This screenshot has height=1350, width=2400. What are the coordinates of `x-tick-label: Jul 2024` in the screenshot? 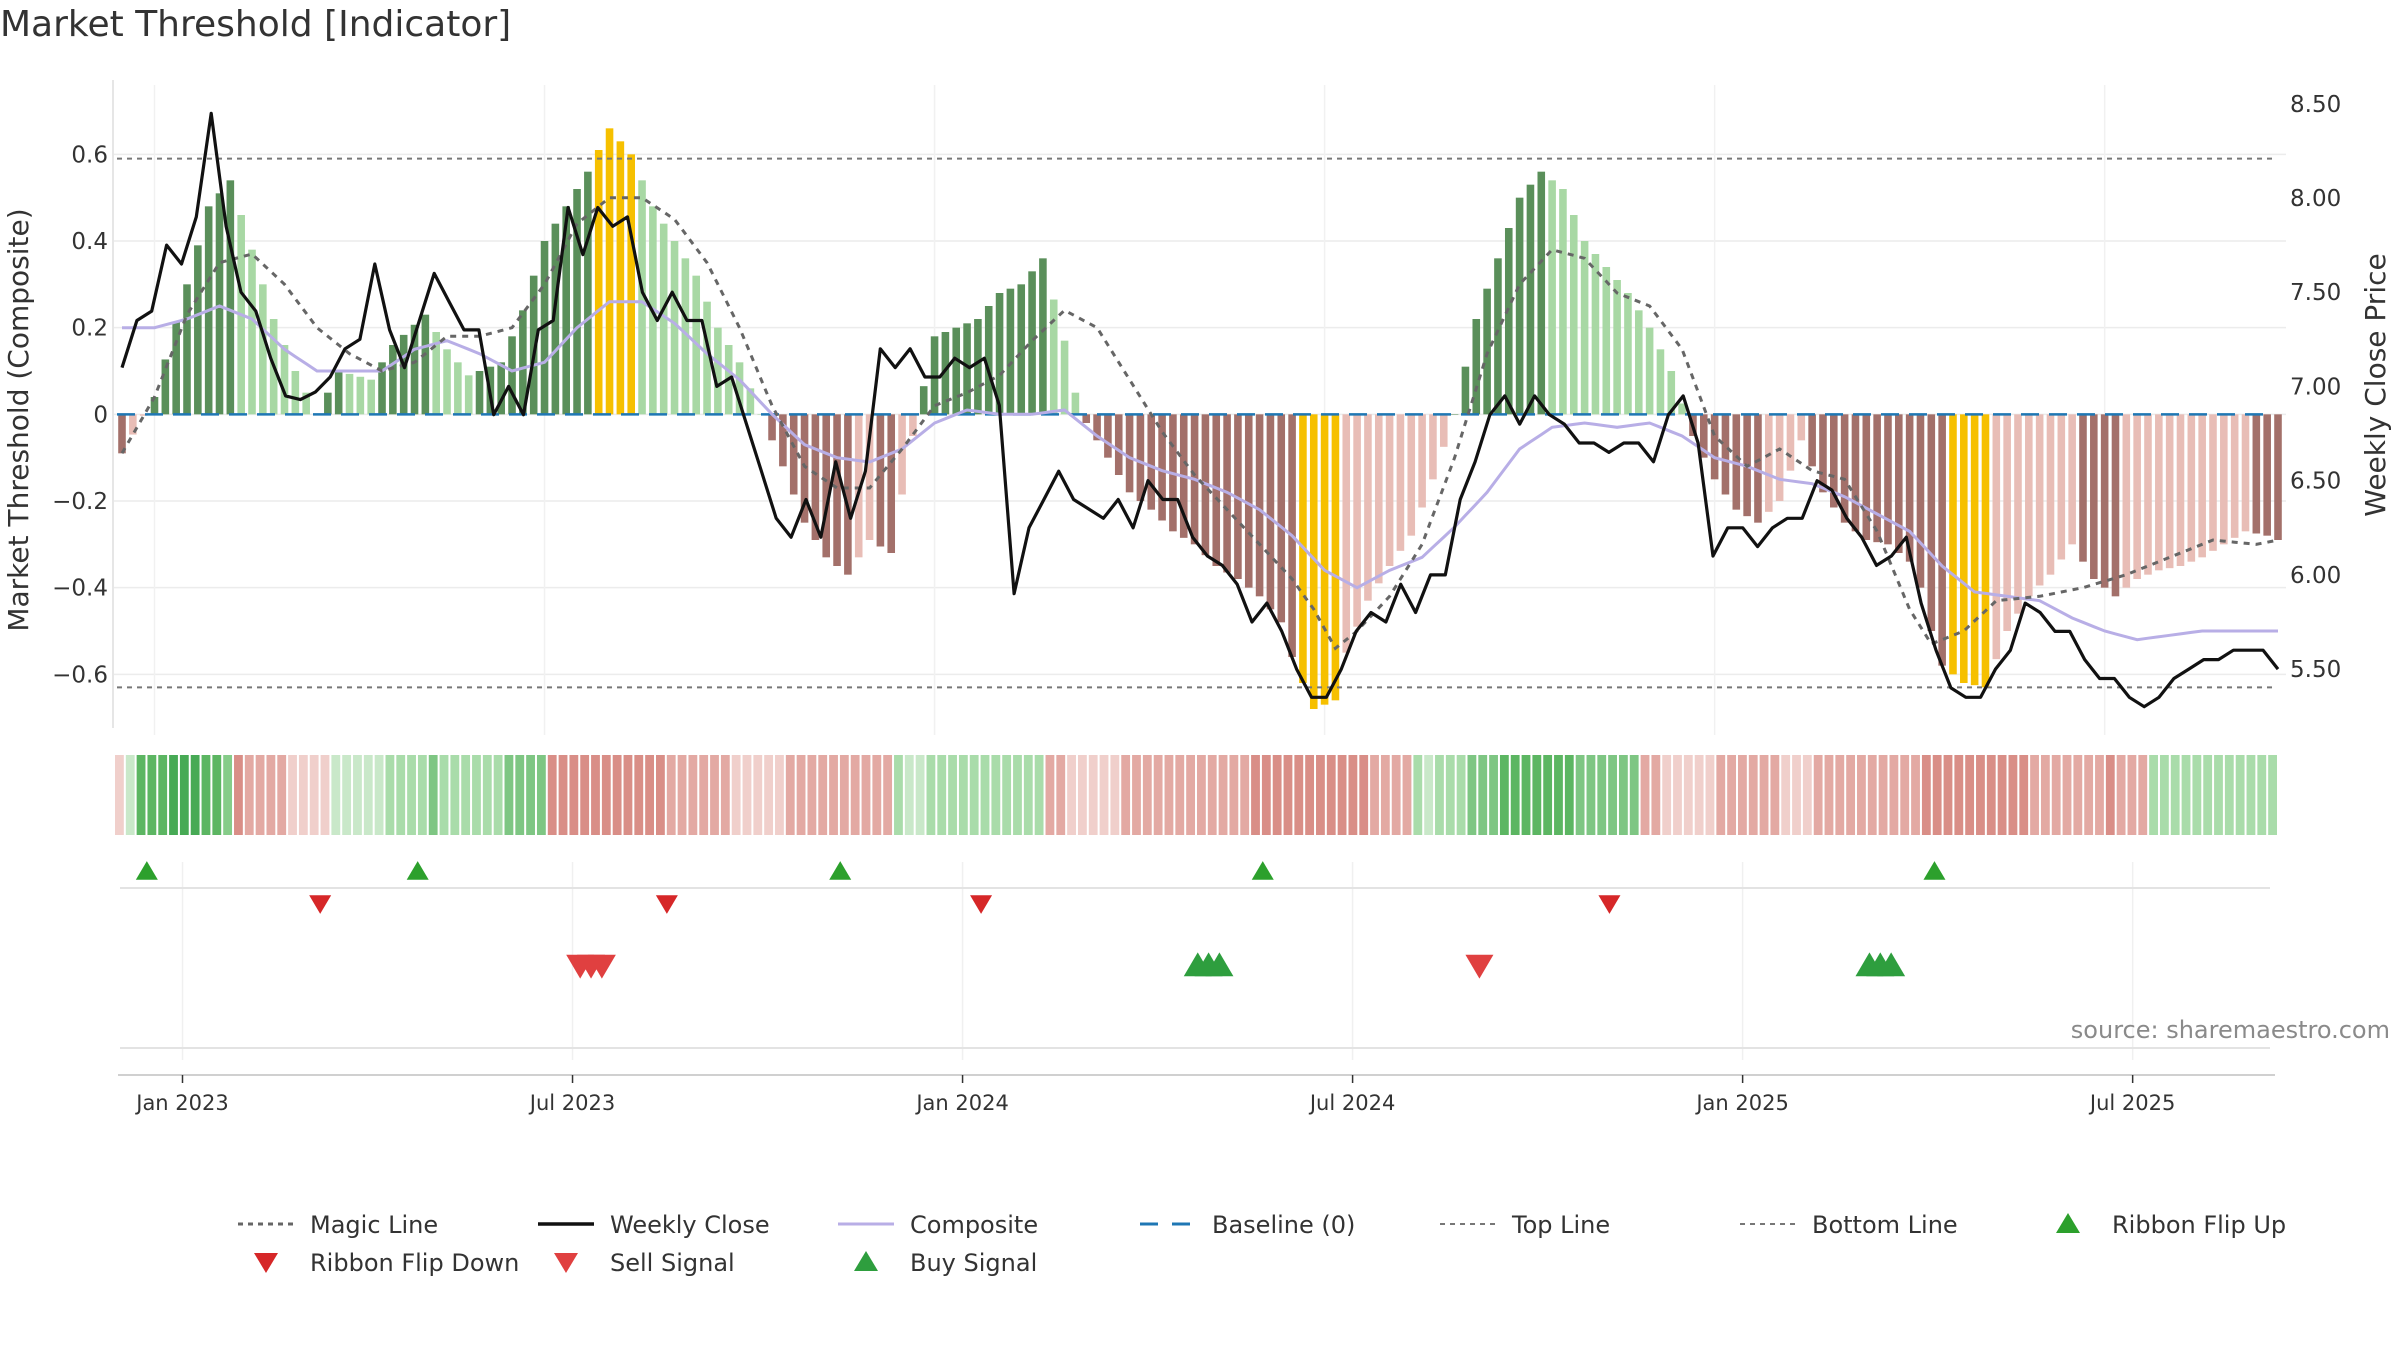 It's located at (1351, 1103).